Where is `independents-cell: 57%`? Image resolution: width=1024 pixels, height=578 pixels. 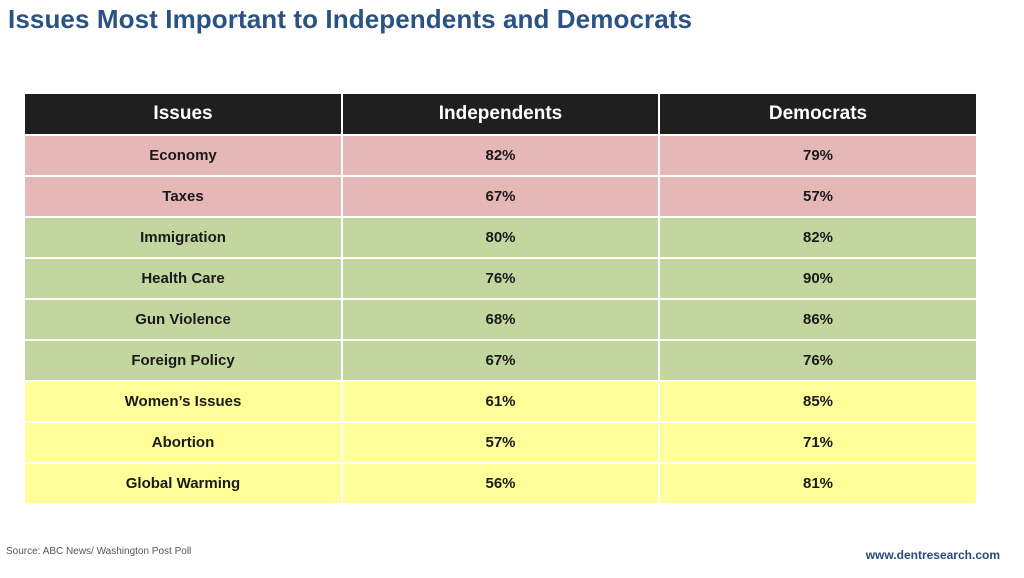
independents-cell: 57% is located at coordinates (500, 442).